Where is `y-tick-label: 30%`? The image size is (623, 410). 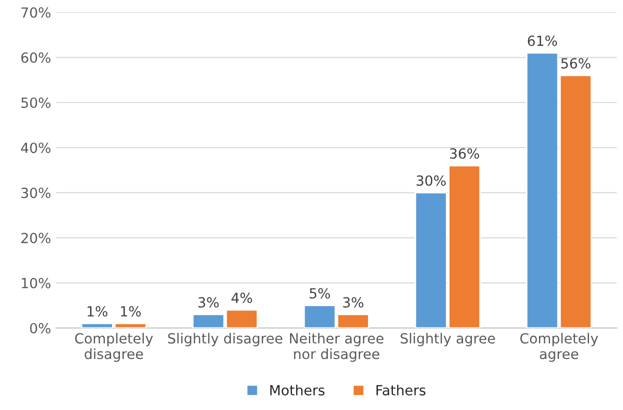 y-tick-label: 30% is located at coordinates (35, 193).